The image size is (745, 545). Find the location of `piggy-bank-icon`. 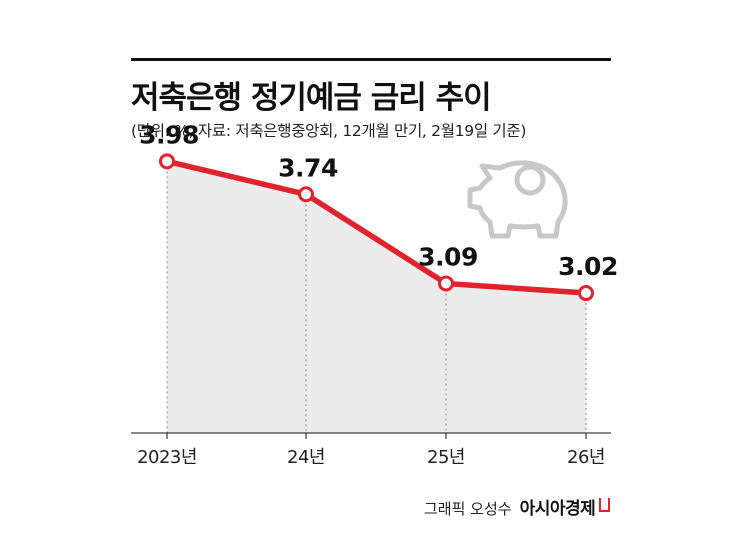

piggy-bank-icon is located at coordinates (517, 199).